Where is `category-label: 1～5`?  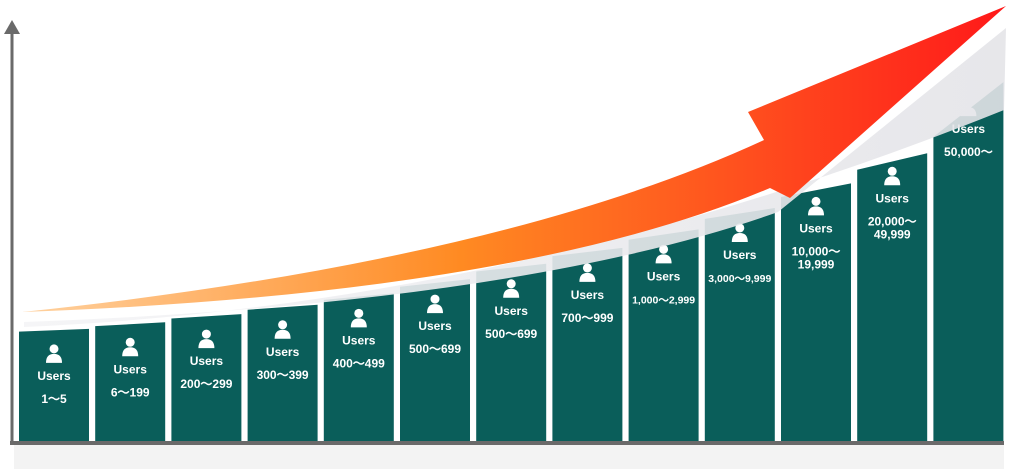
category-label: 1～5 is located at coordinates (54, 399).